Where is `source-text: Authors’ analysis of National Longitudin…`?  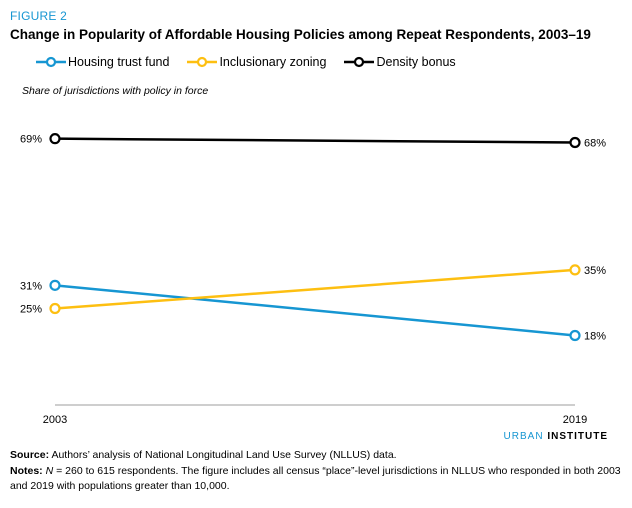 source-text: Authors’ analysis of National Longitudin… is located at coordinates (224, 455).